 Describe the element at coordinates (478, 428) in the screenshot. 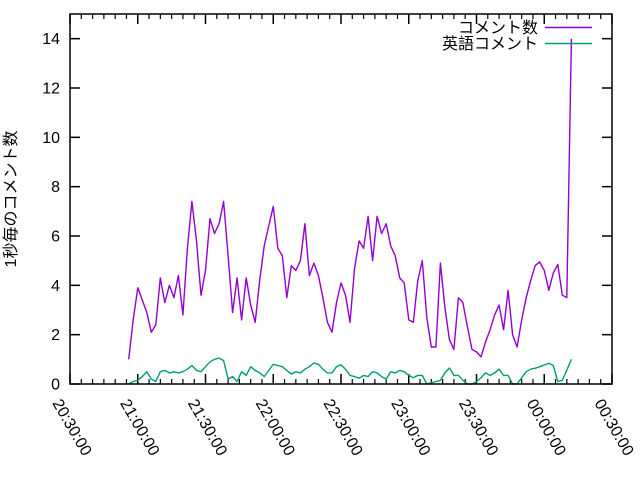

I see `x-tick-label: 23:30:00` at that location.